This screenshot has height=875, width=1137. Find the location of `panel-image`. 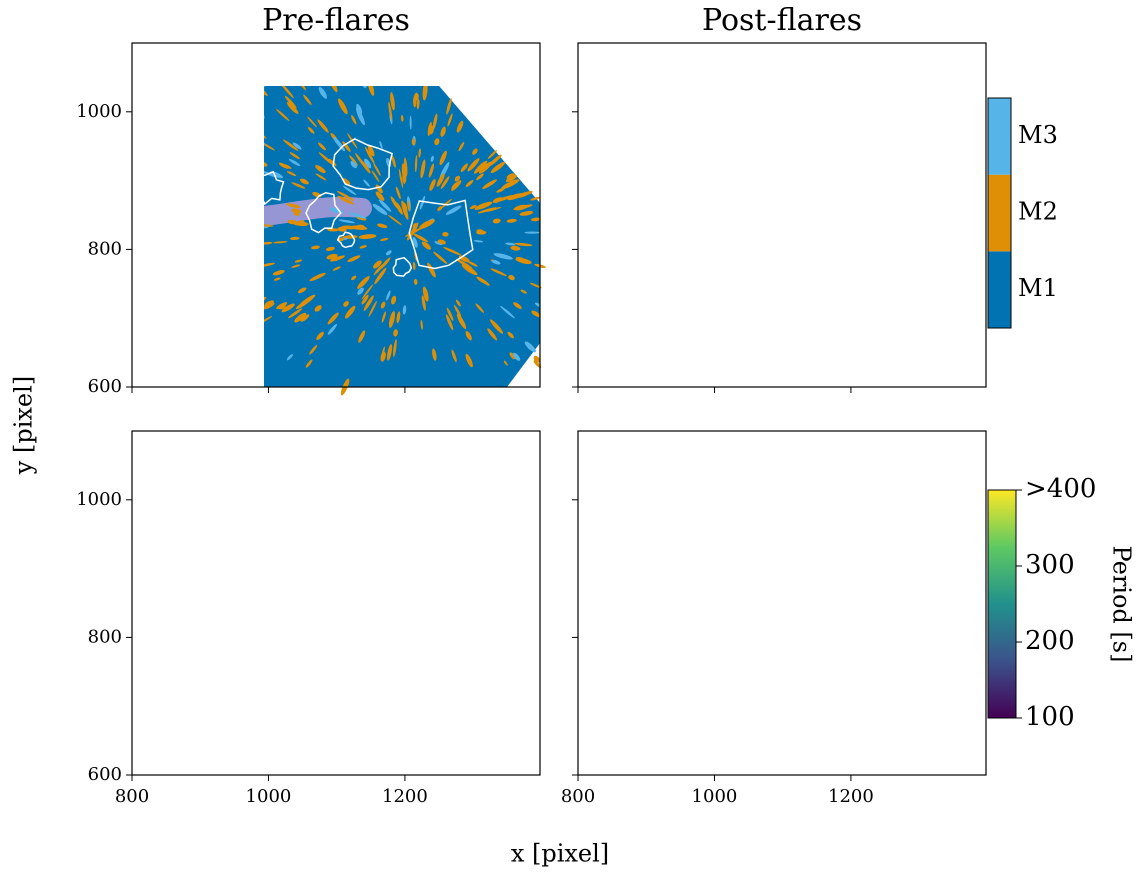

panel-image is located at coordinates (780, 605).